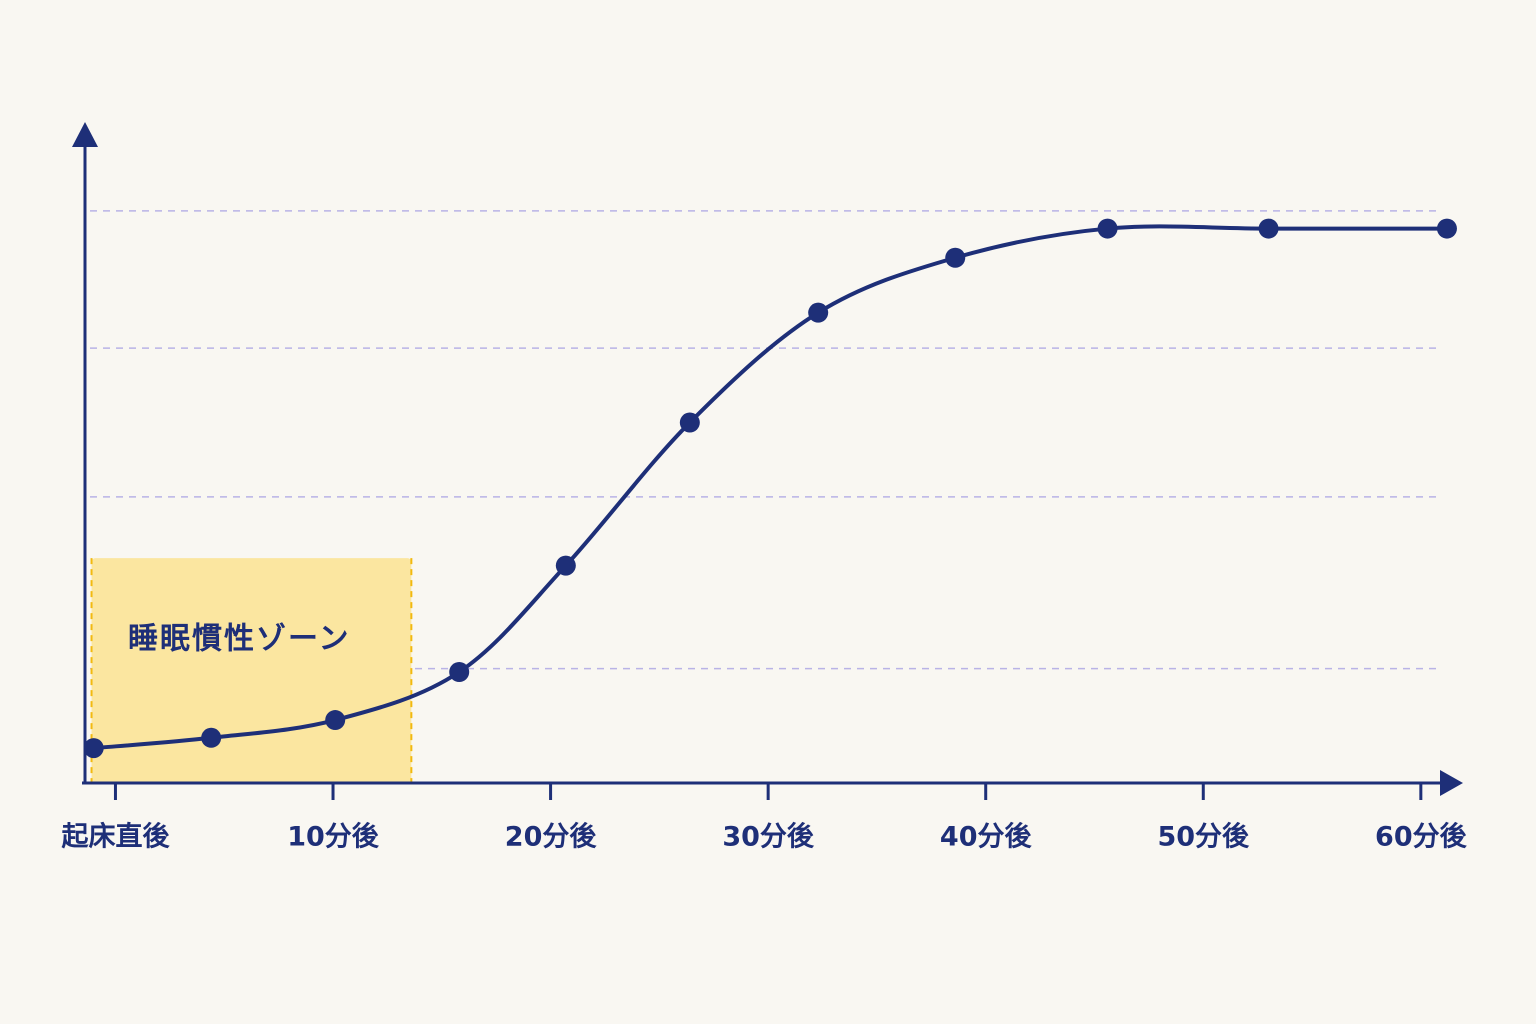 The height and width of the screenshot is (1024, 1536). Describe the element at coordinates (1451, 783) in the screenshot. I see `x-axis-arrow` at that location.